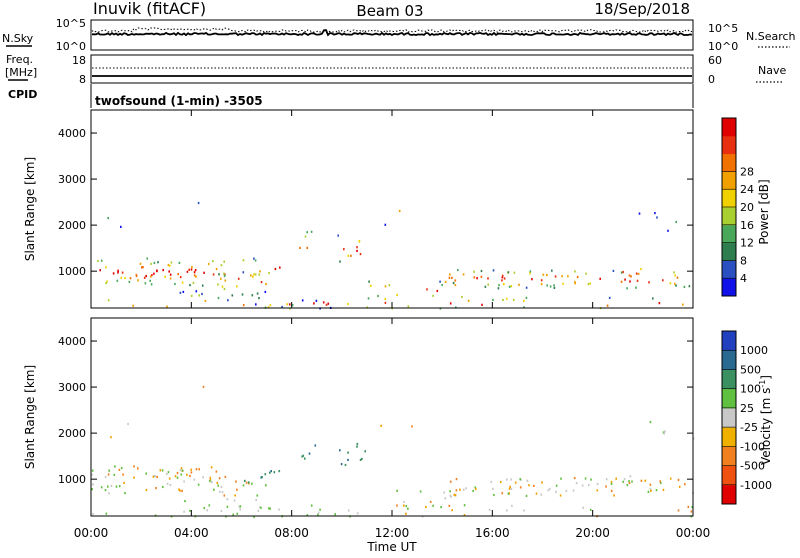  What do you see at coordinates (723, 28) in the screenshot?
I see `nsky-right-tick-top: 10^5` at bounding box center [723, 28].